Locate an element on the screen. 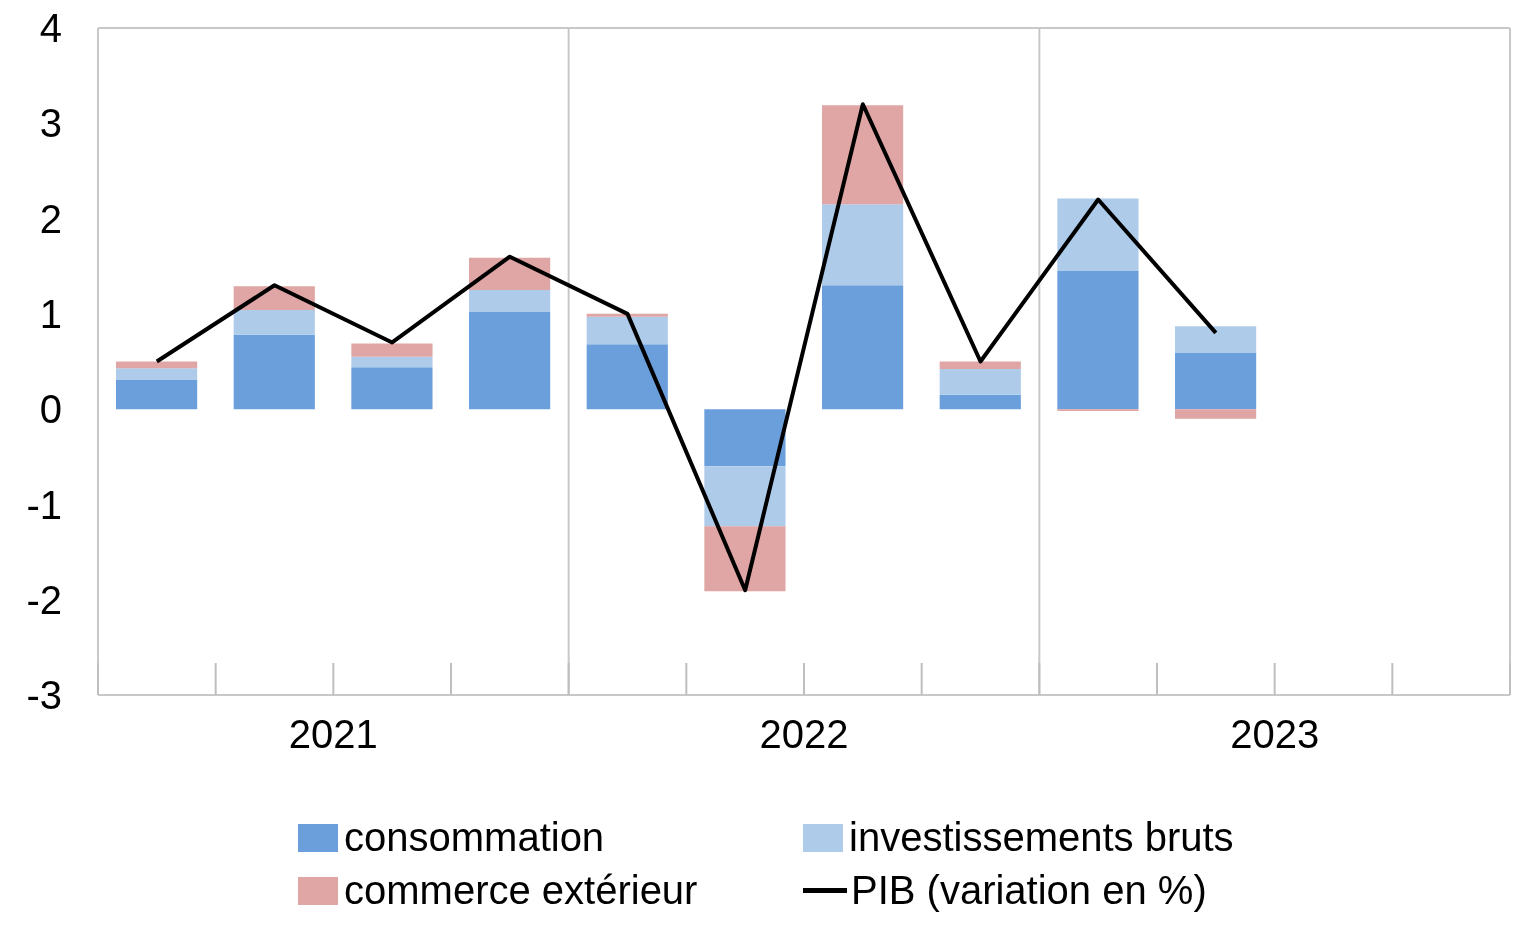  y-tick-label: 0 is located at coordinates (50, 409).